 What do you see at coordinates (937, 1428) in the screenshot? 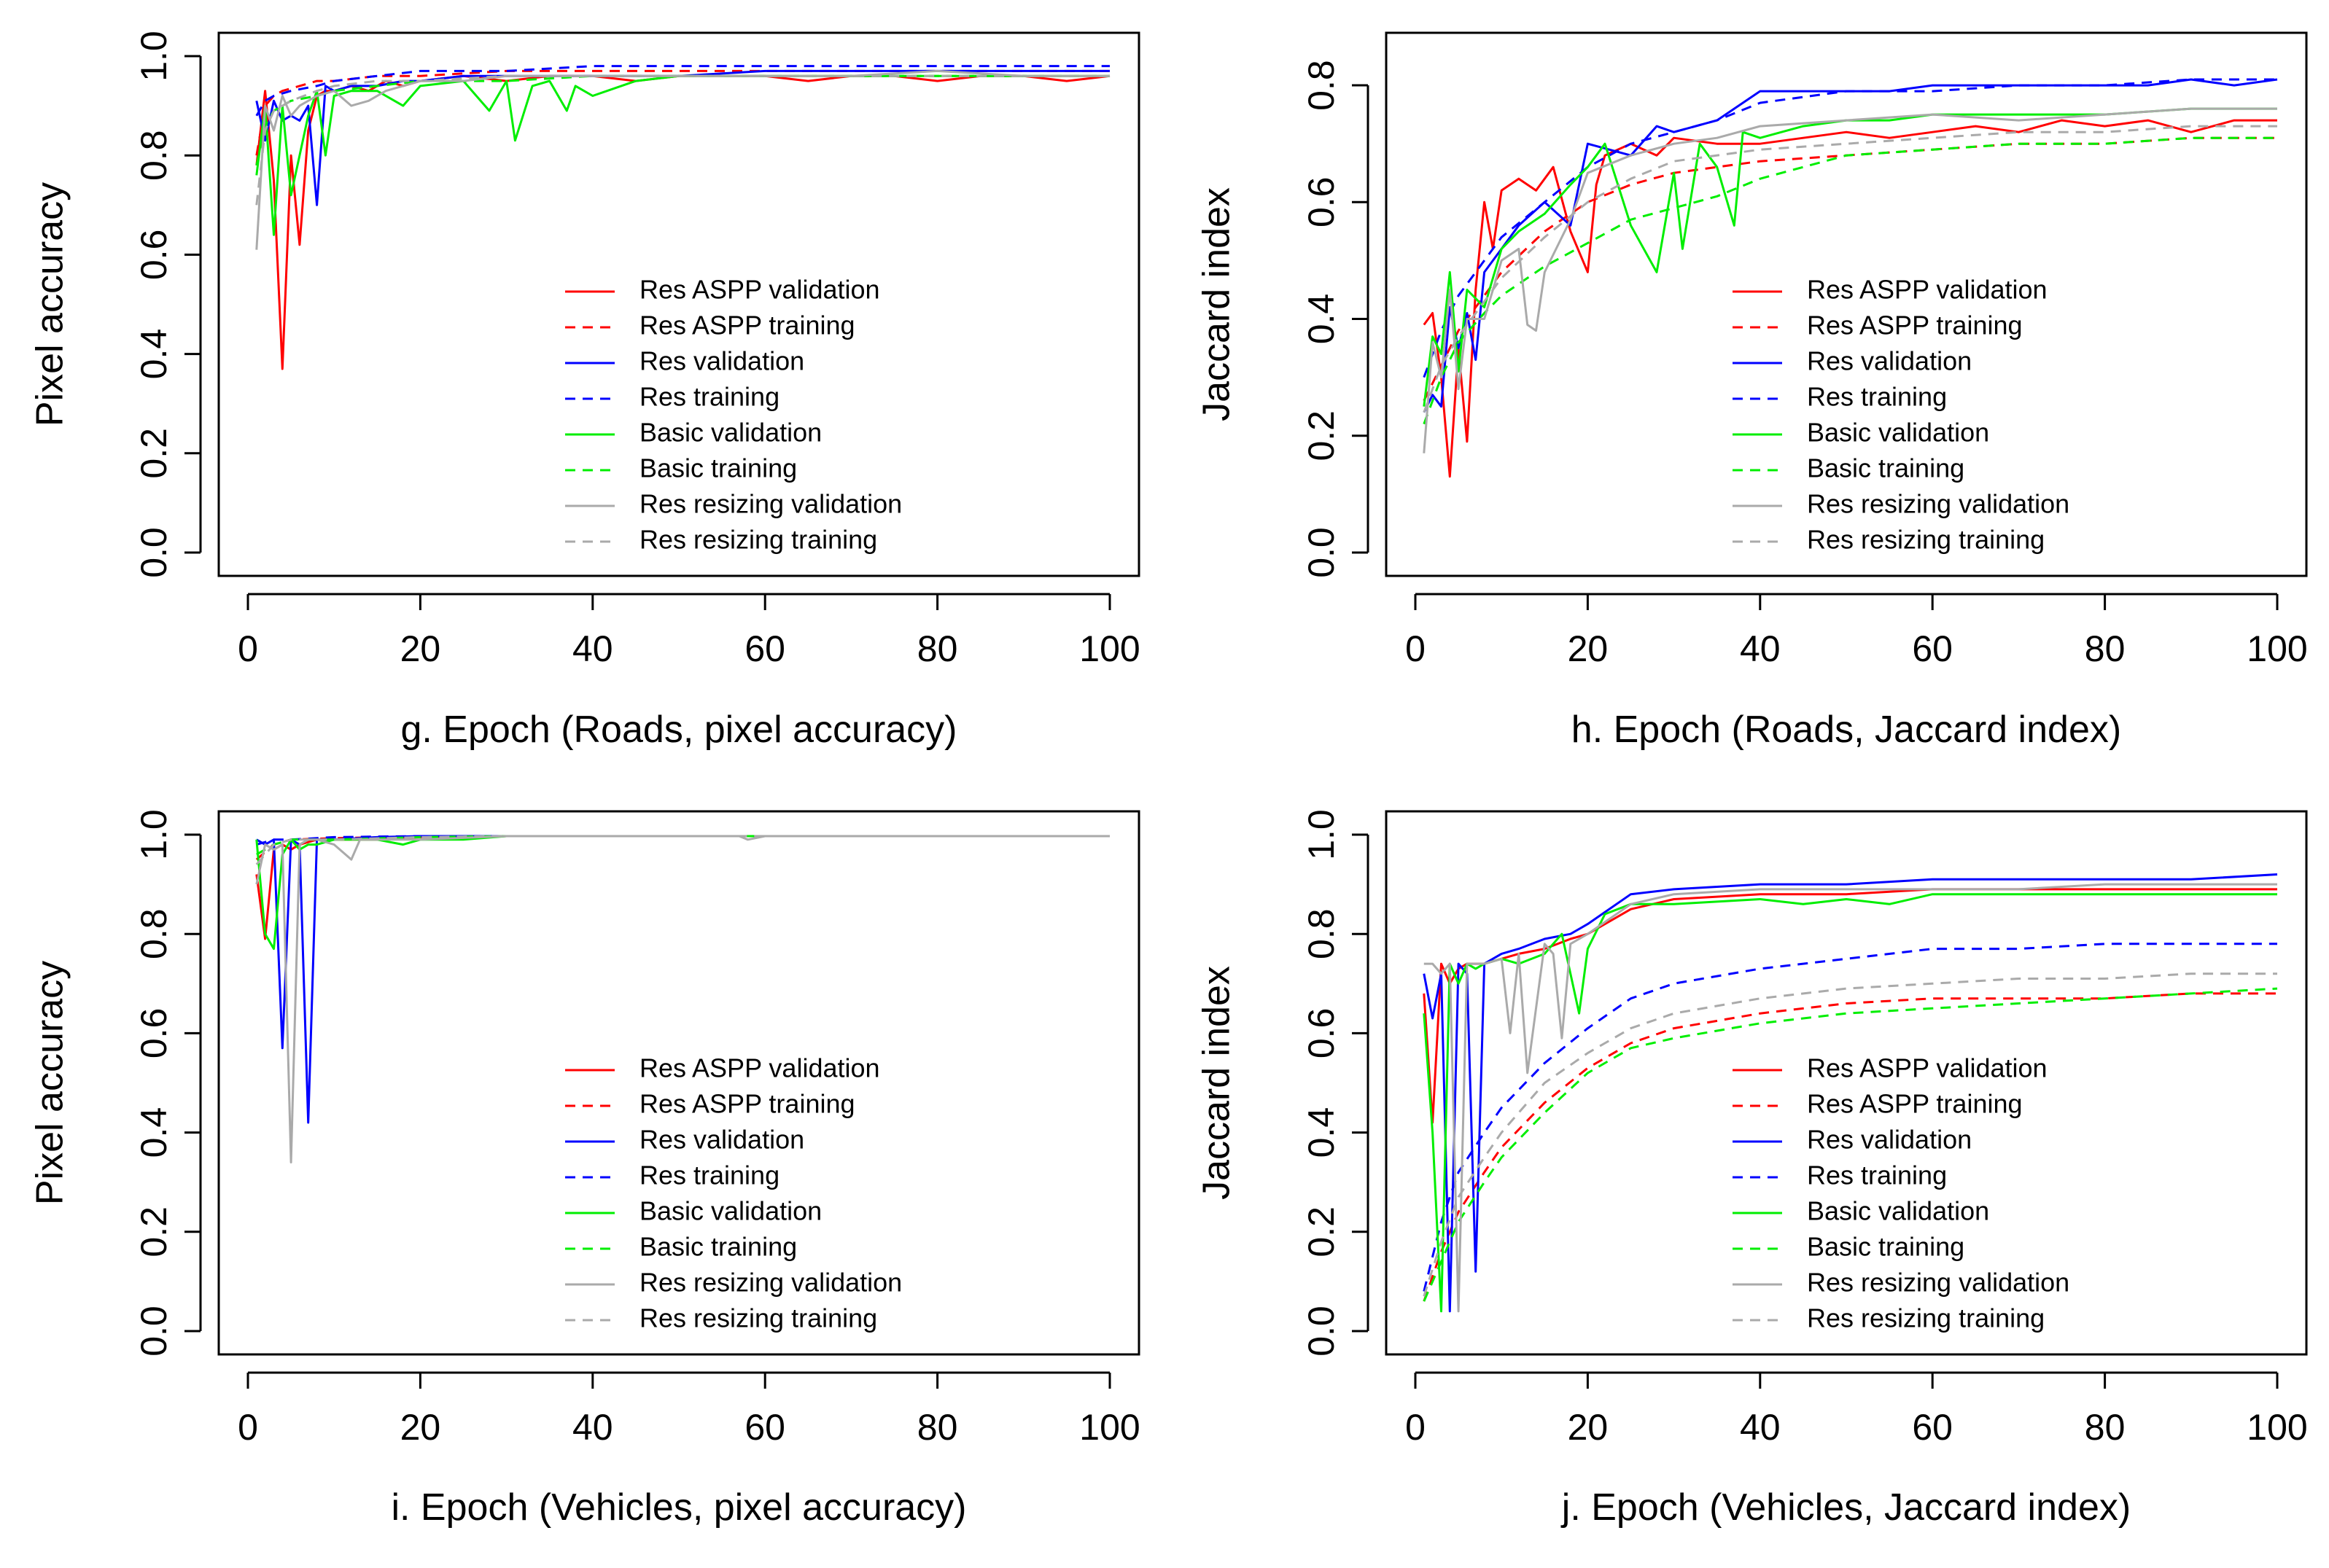
I see `x-tick-label-i: 80` at bounding box center [937, 1428].